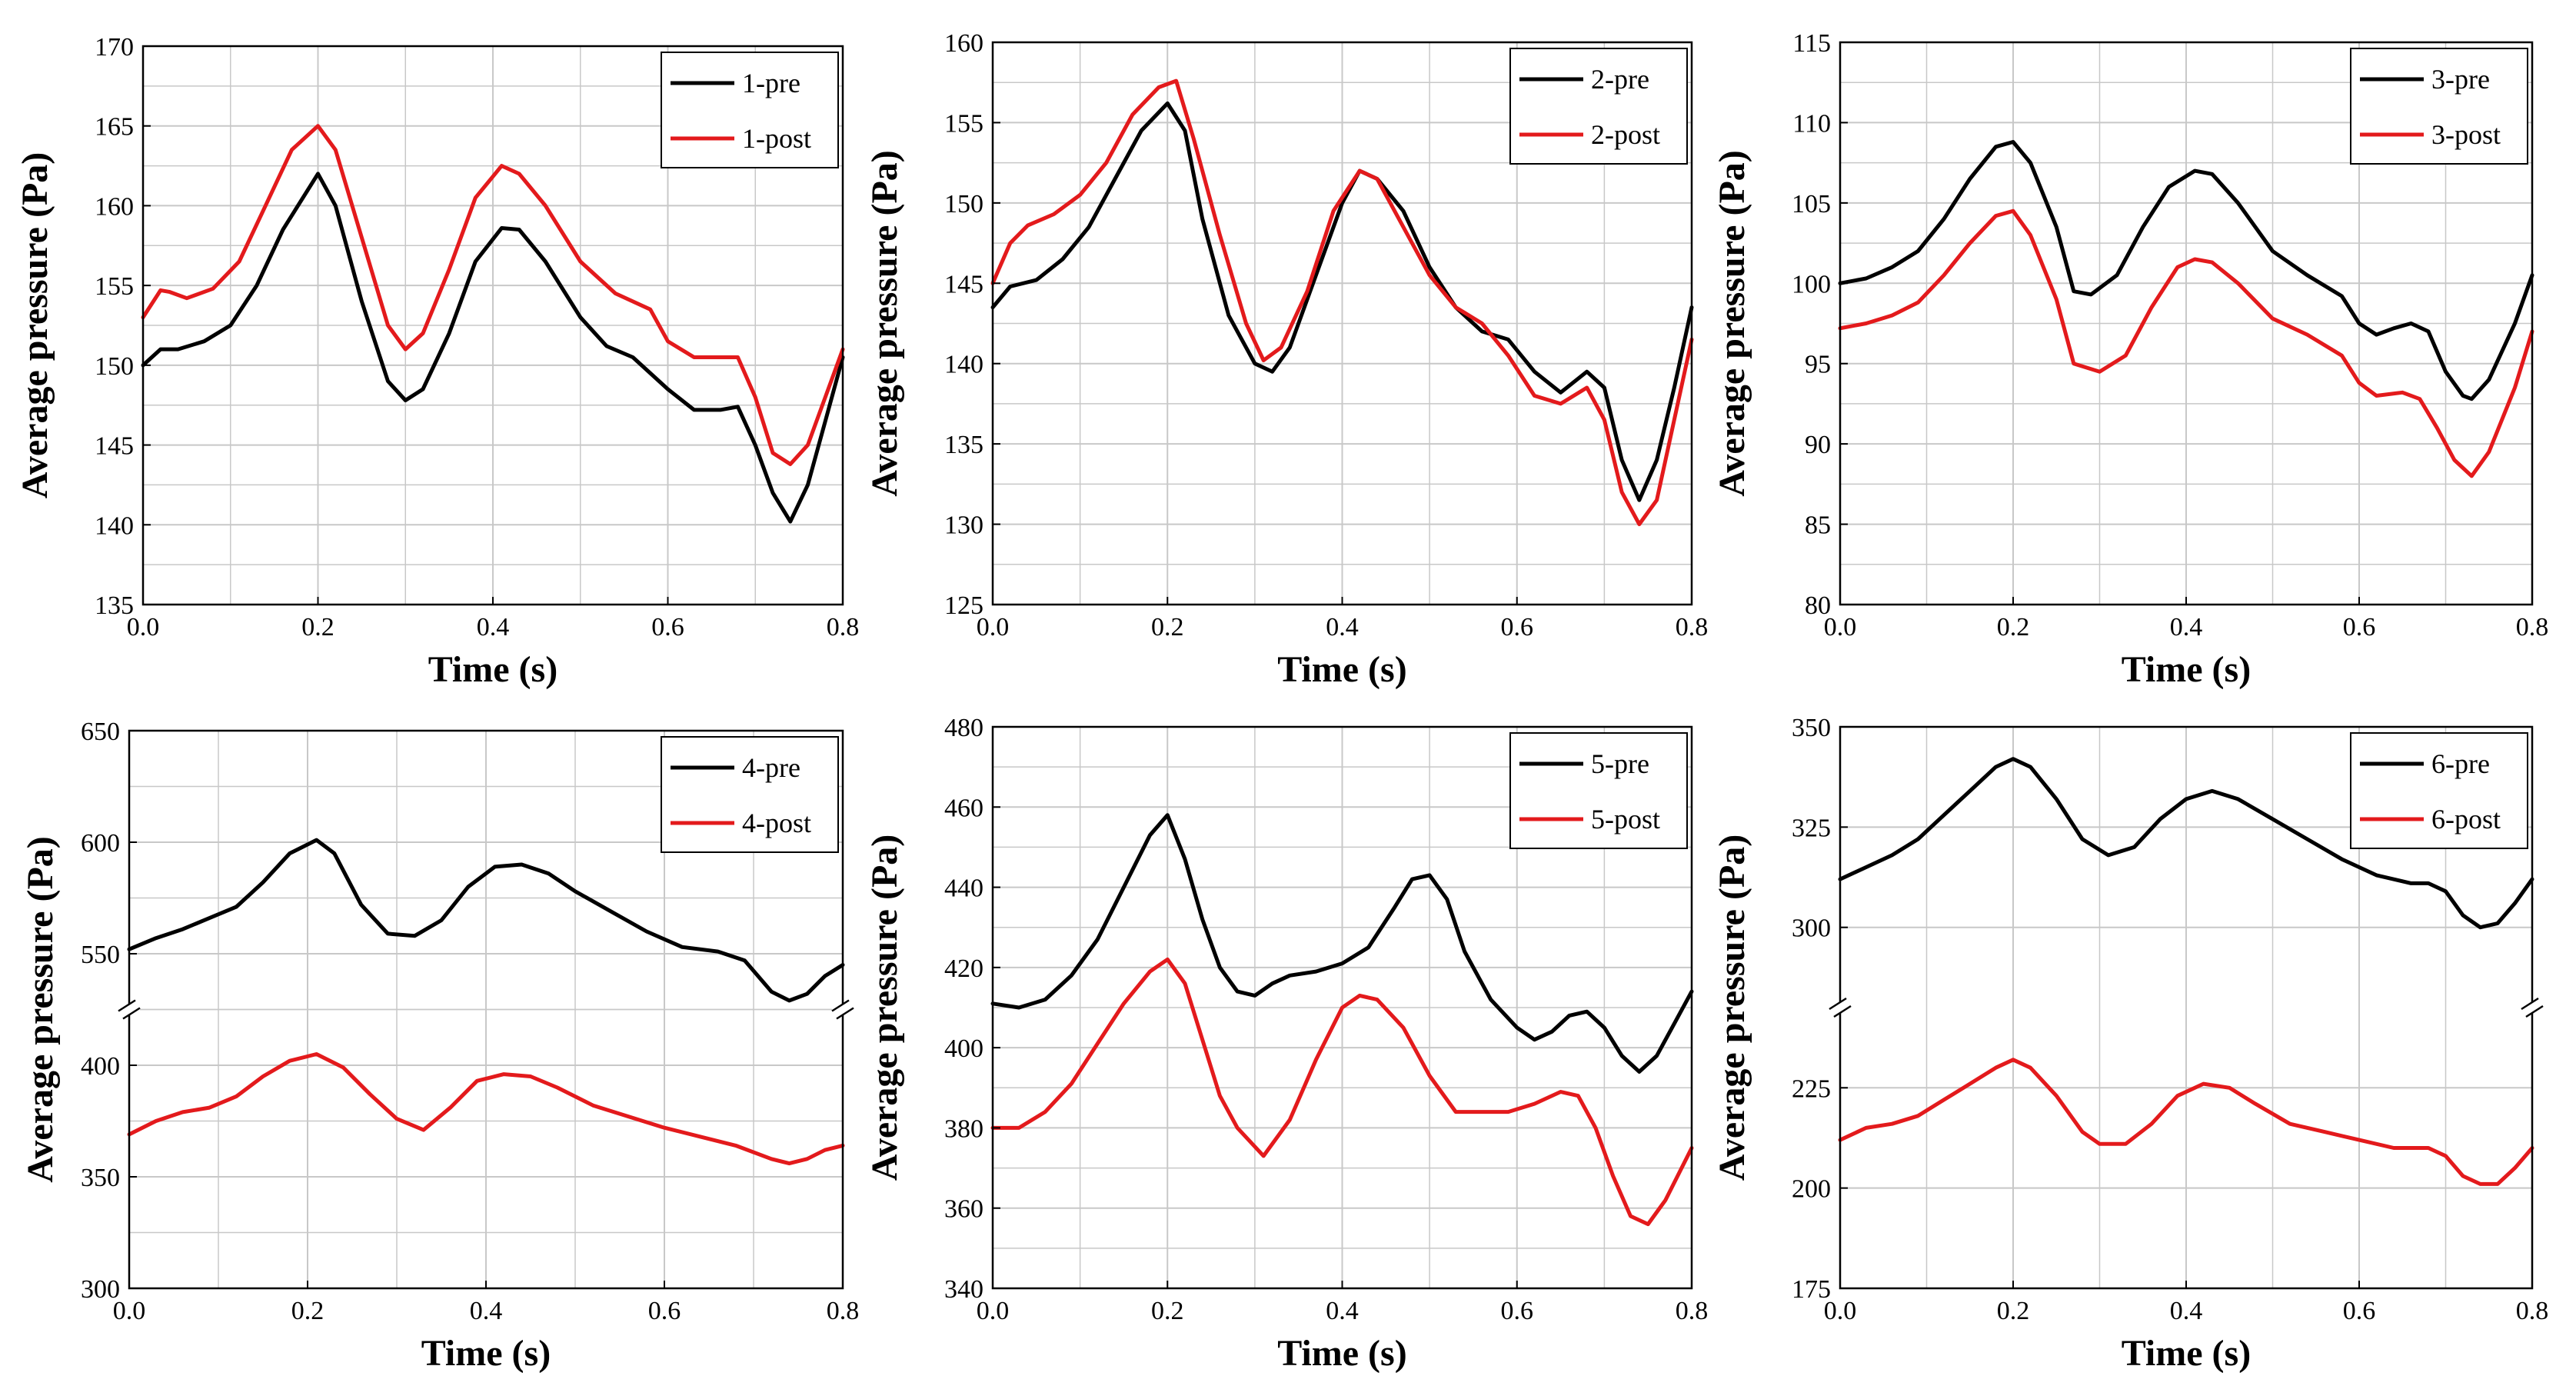 This screenshot has height=1396, width=2576. I want to click on y-tick-label: 300, so click(1812, 929).